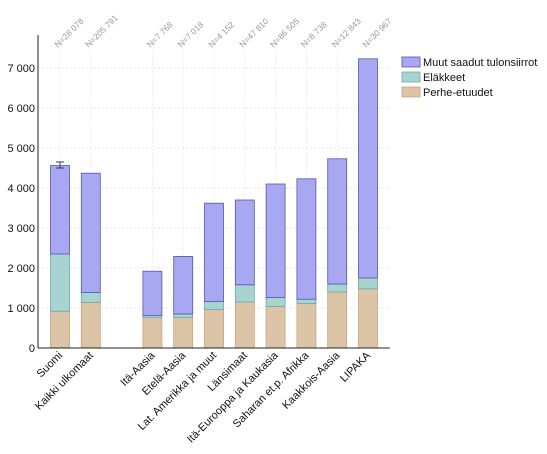 The image size is (547, 454). I want to click on n-label: N=30 967, so click(376, 32).